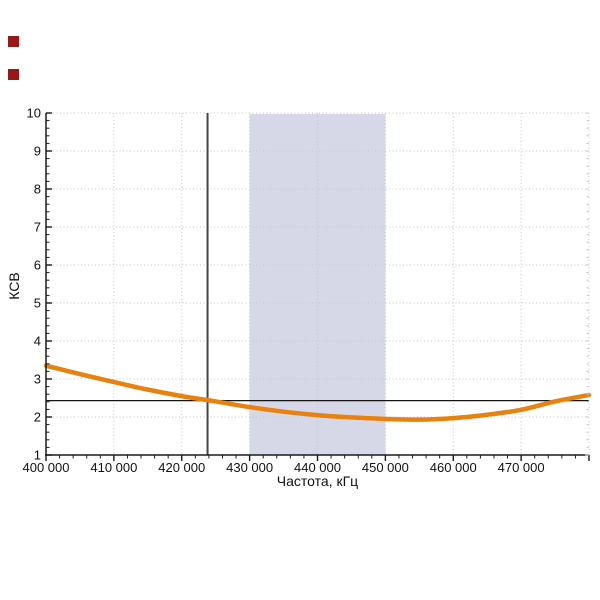 The image size is (600, 600). What do you see at coordinates (37, 303) in the screenshot?
I see `y-tick-label: 5` at bounding box center [37, 303].